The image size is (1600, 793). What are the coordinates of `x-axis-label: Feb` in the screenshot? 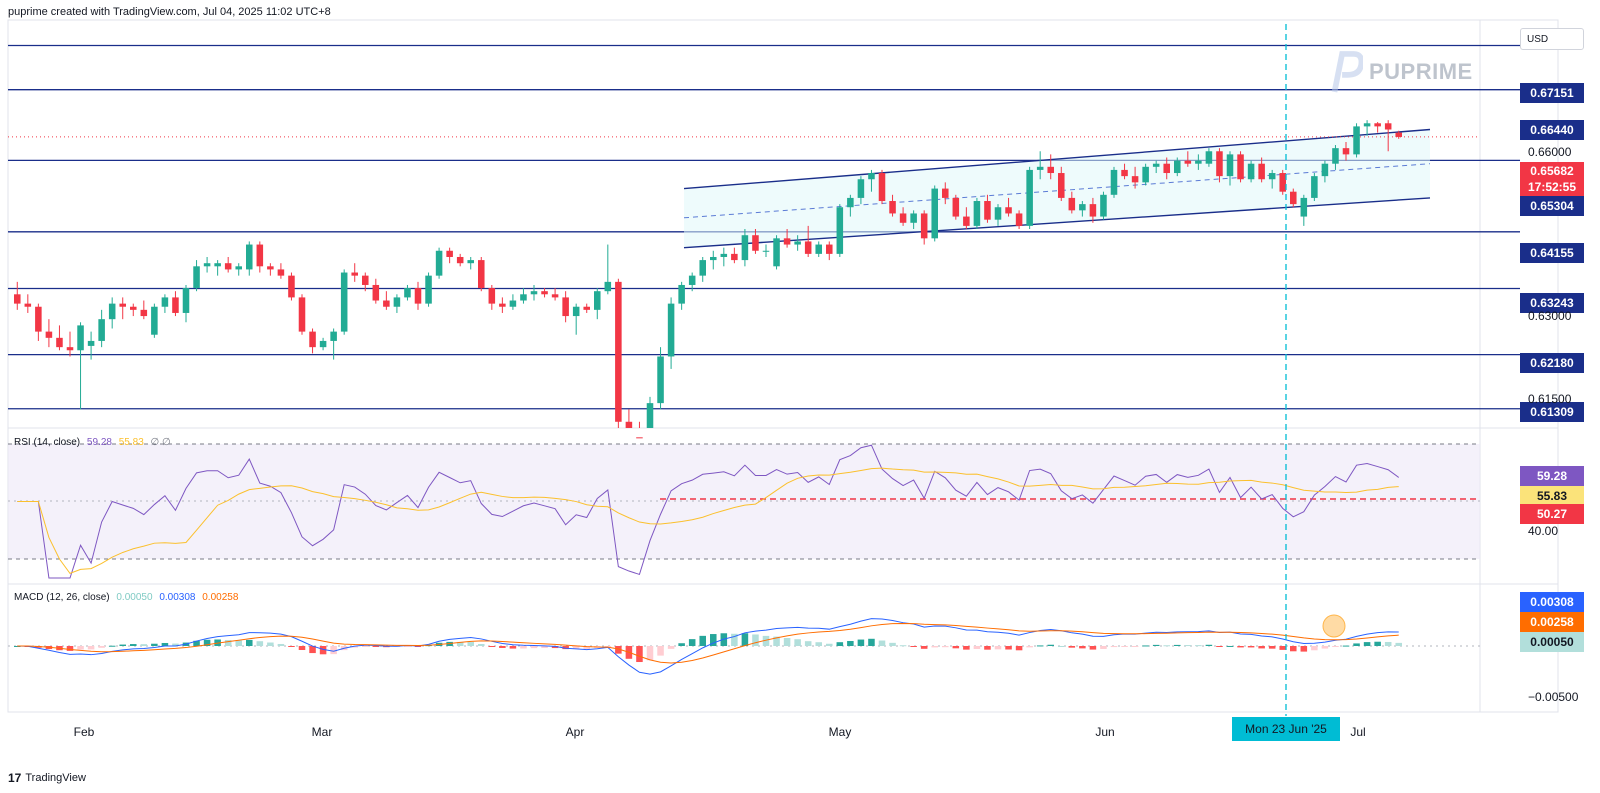 It's located at (84, 732).